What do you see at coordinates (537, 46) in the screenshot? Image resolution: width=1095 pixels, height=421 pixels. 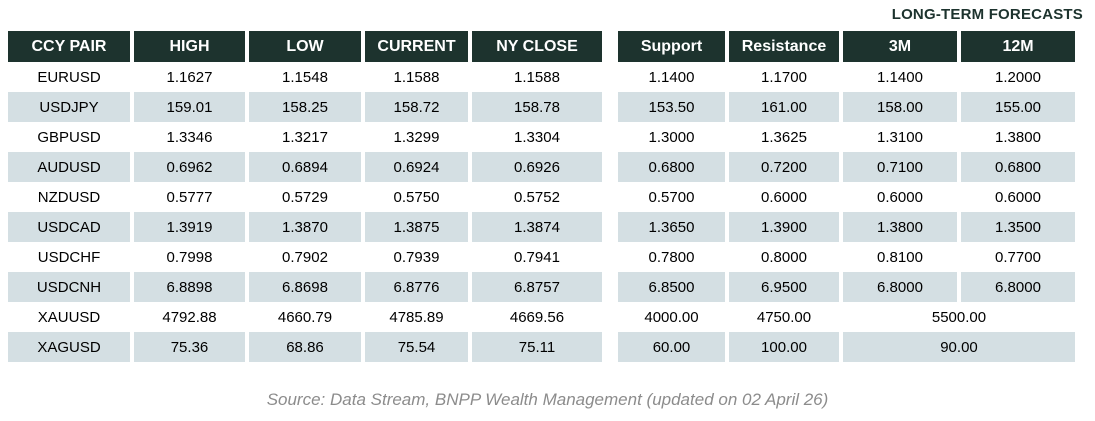 I see `header-ny-close: NY CLOSE` at bounding box center [537, 46].